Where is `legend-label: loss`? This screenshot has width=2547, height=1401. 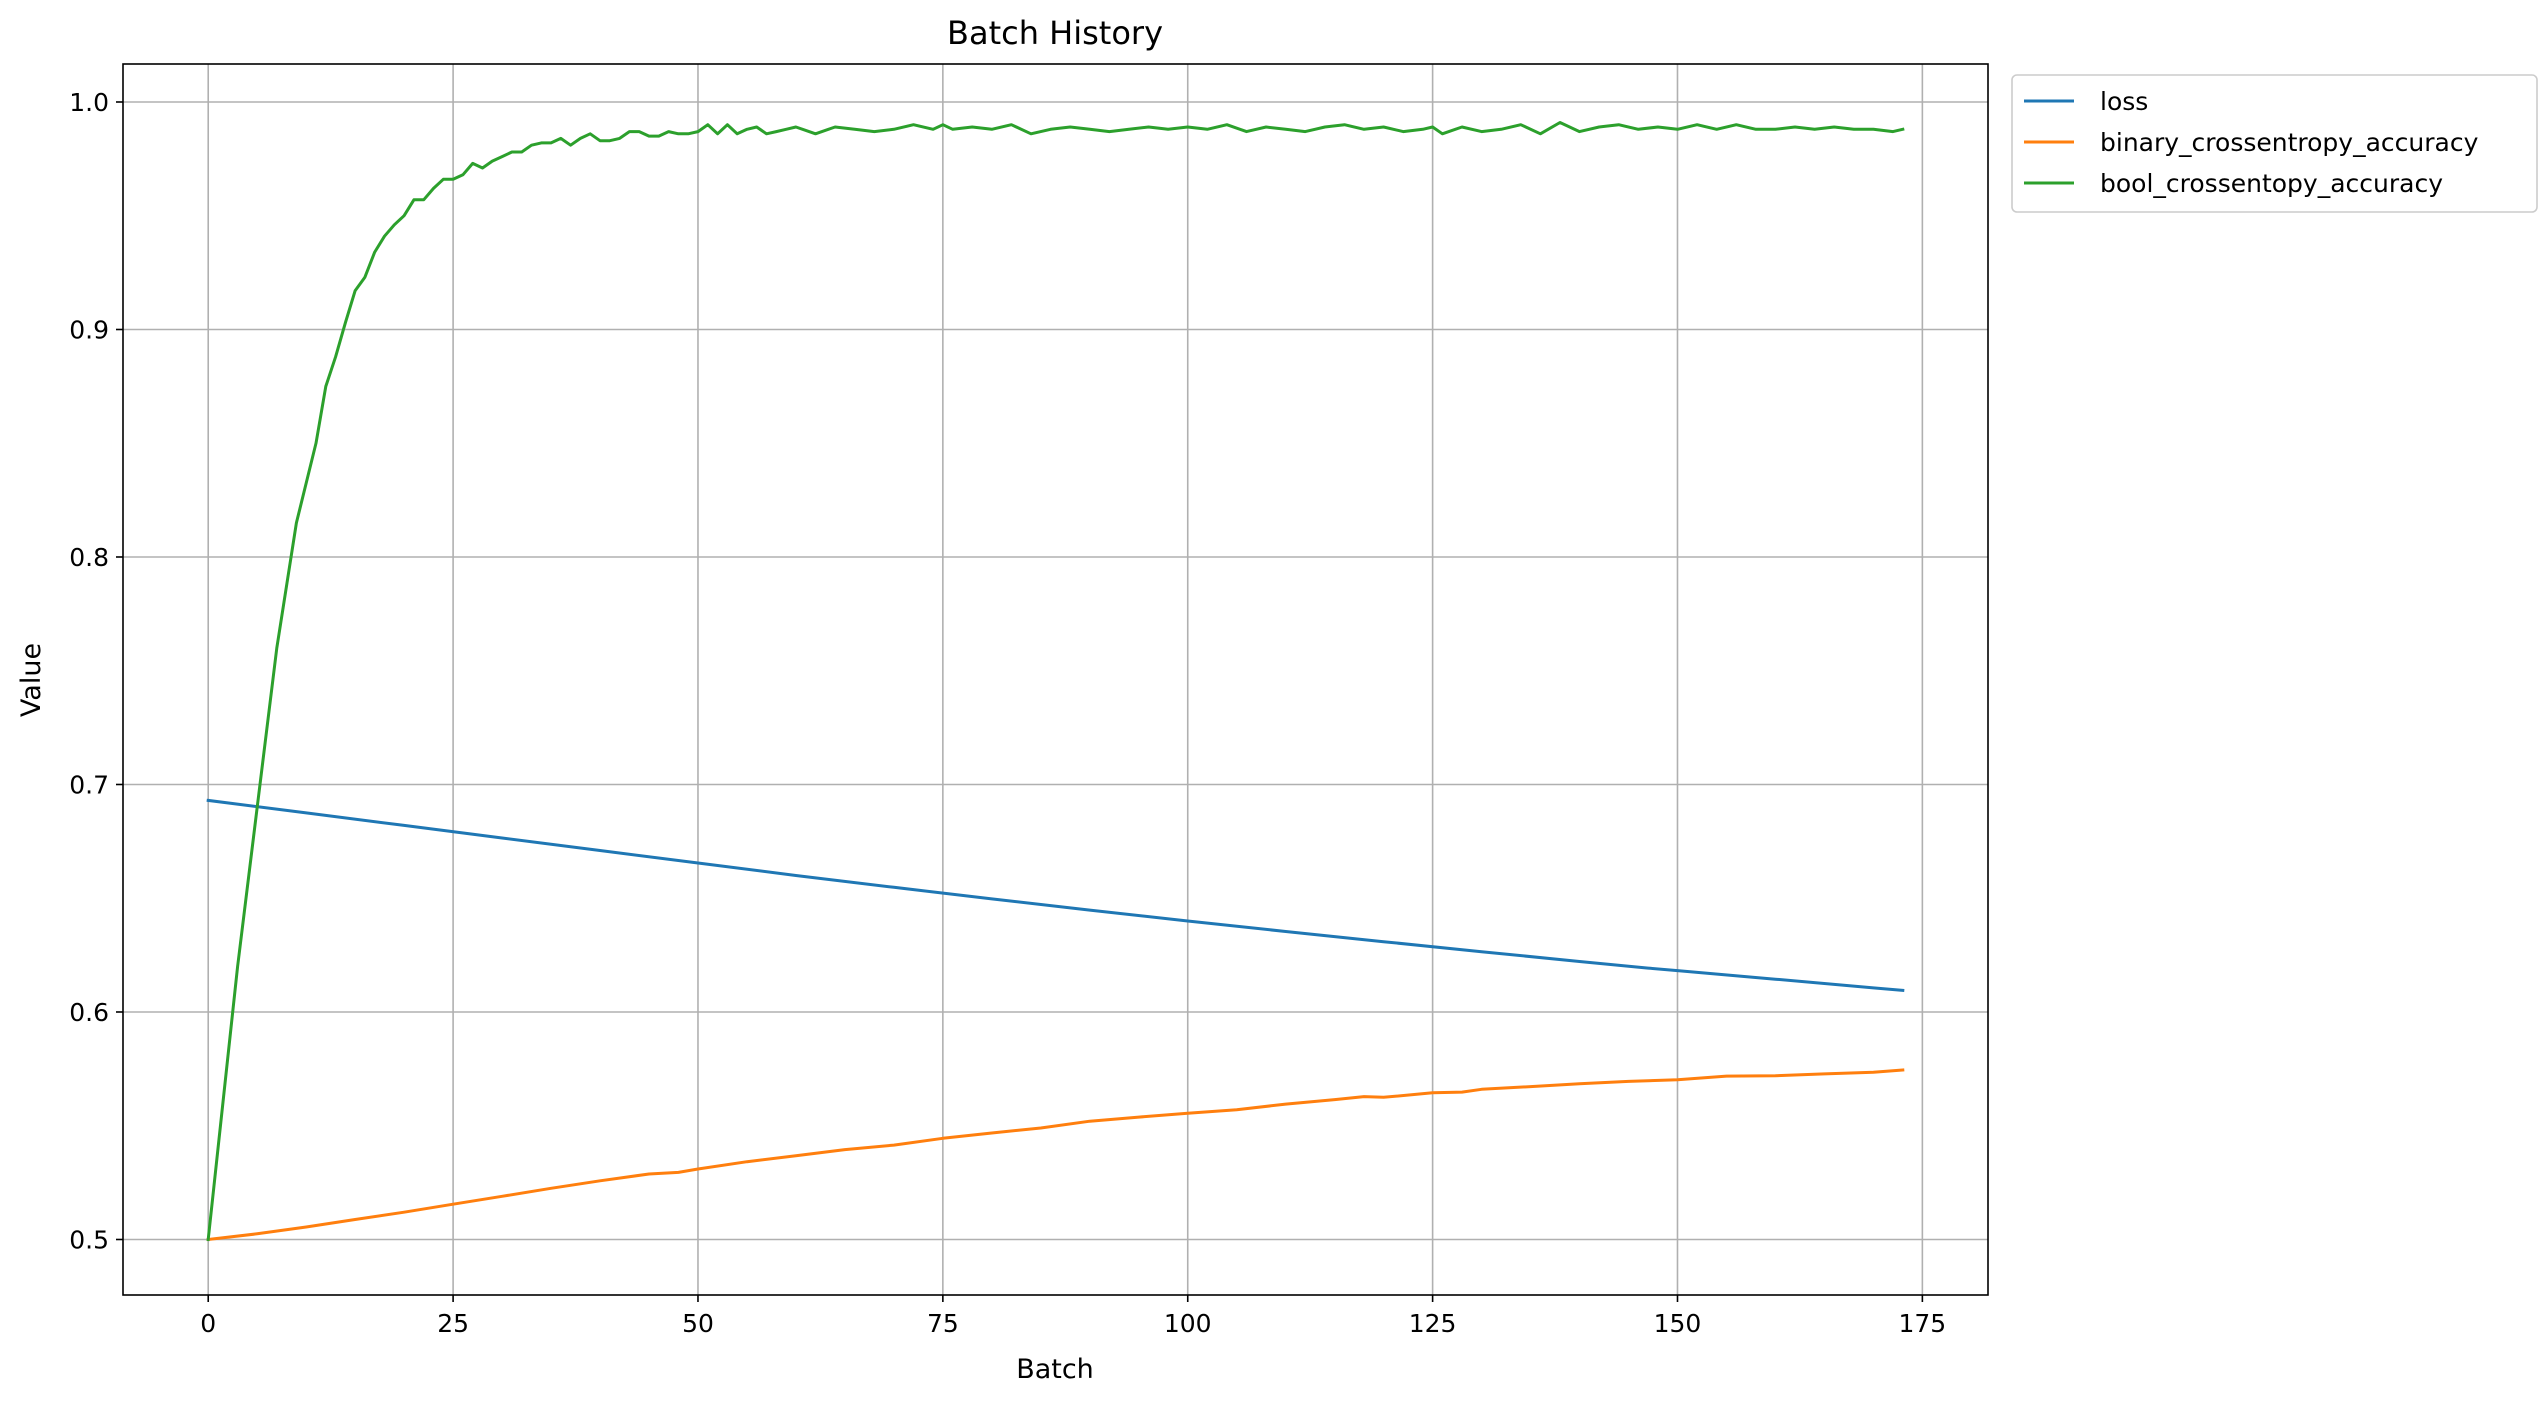
legend-label: loss is located at coordinates (2124, 101).